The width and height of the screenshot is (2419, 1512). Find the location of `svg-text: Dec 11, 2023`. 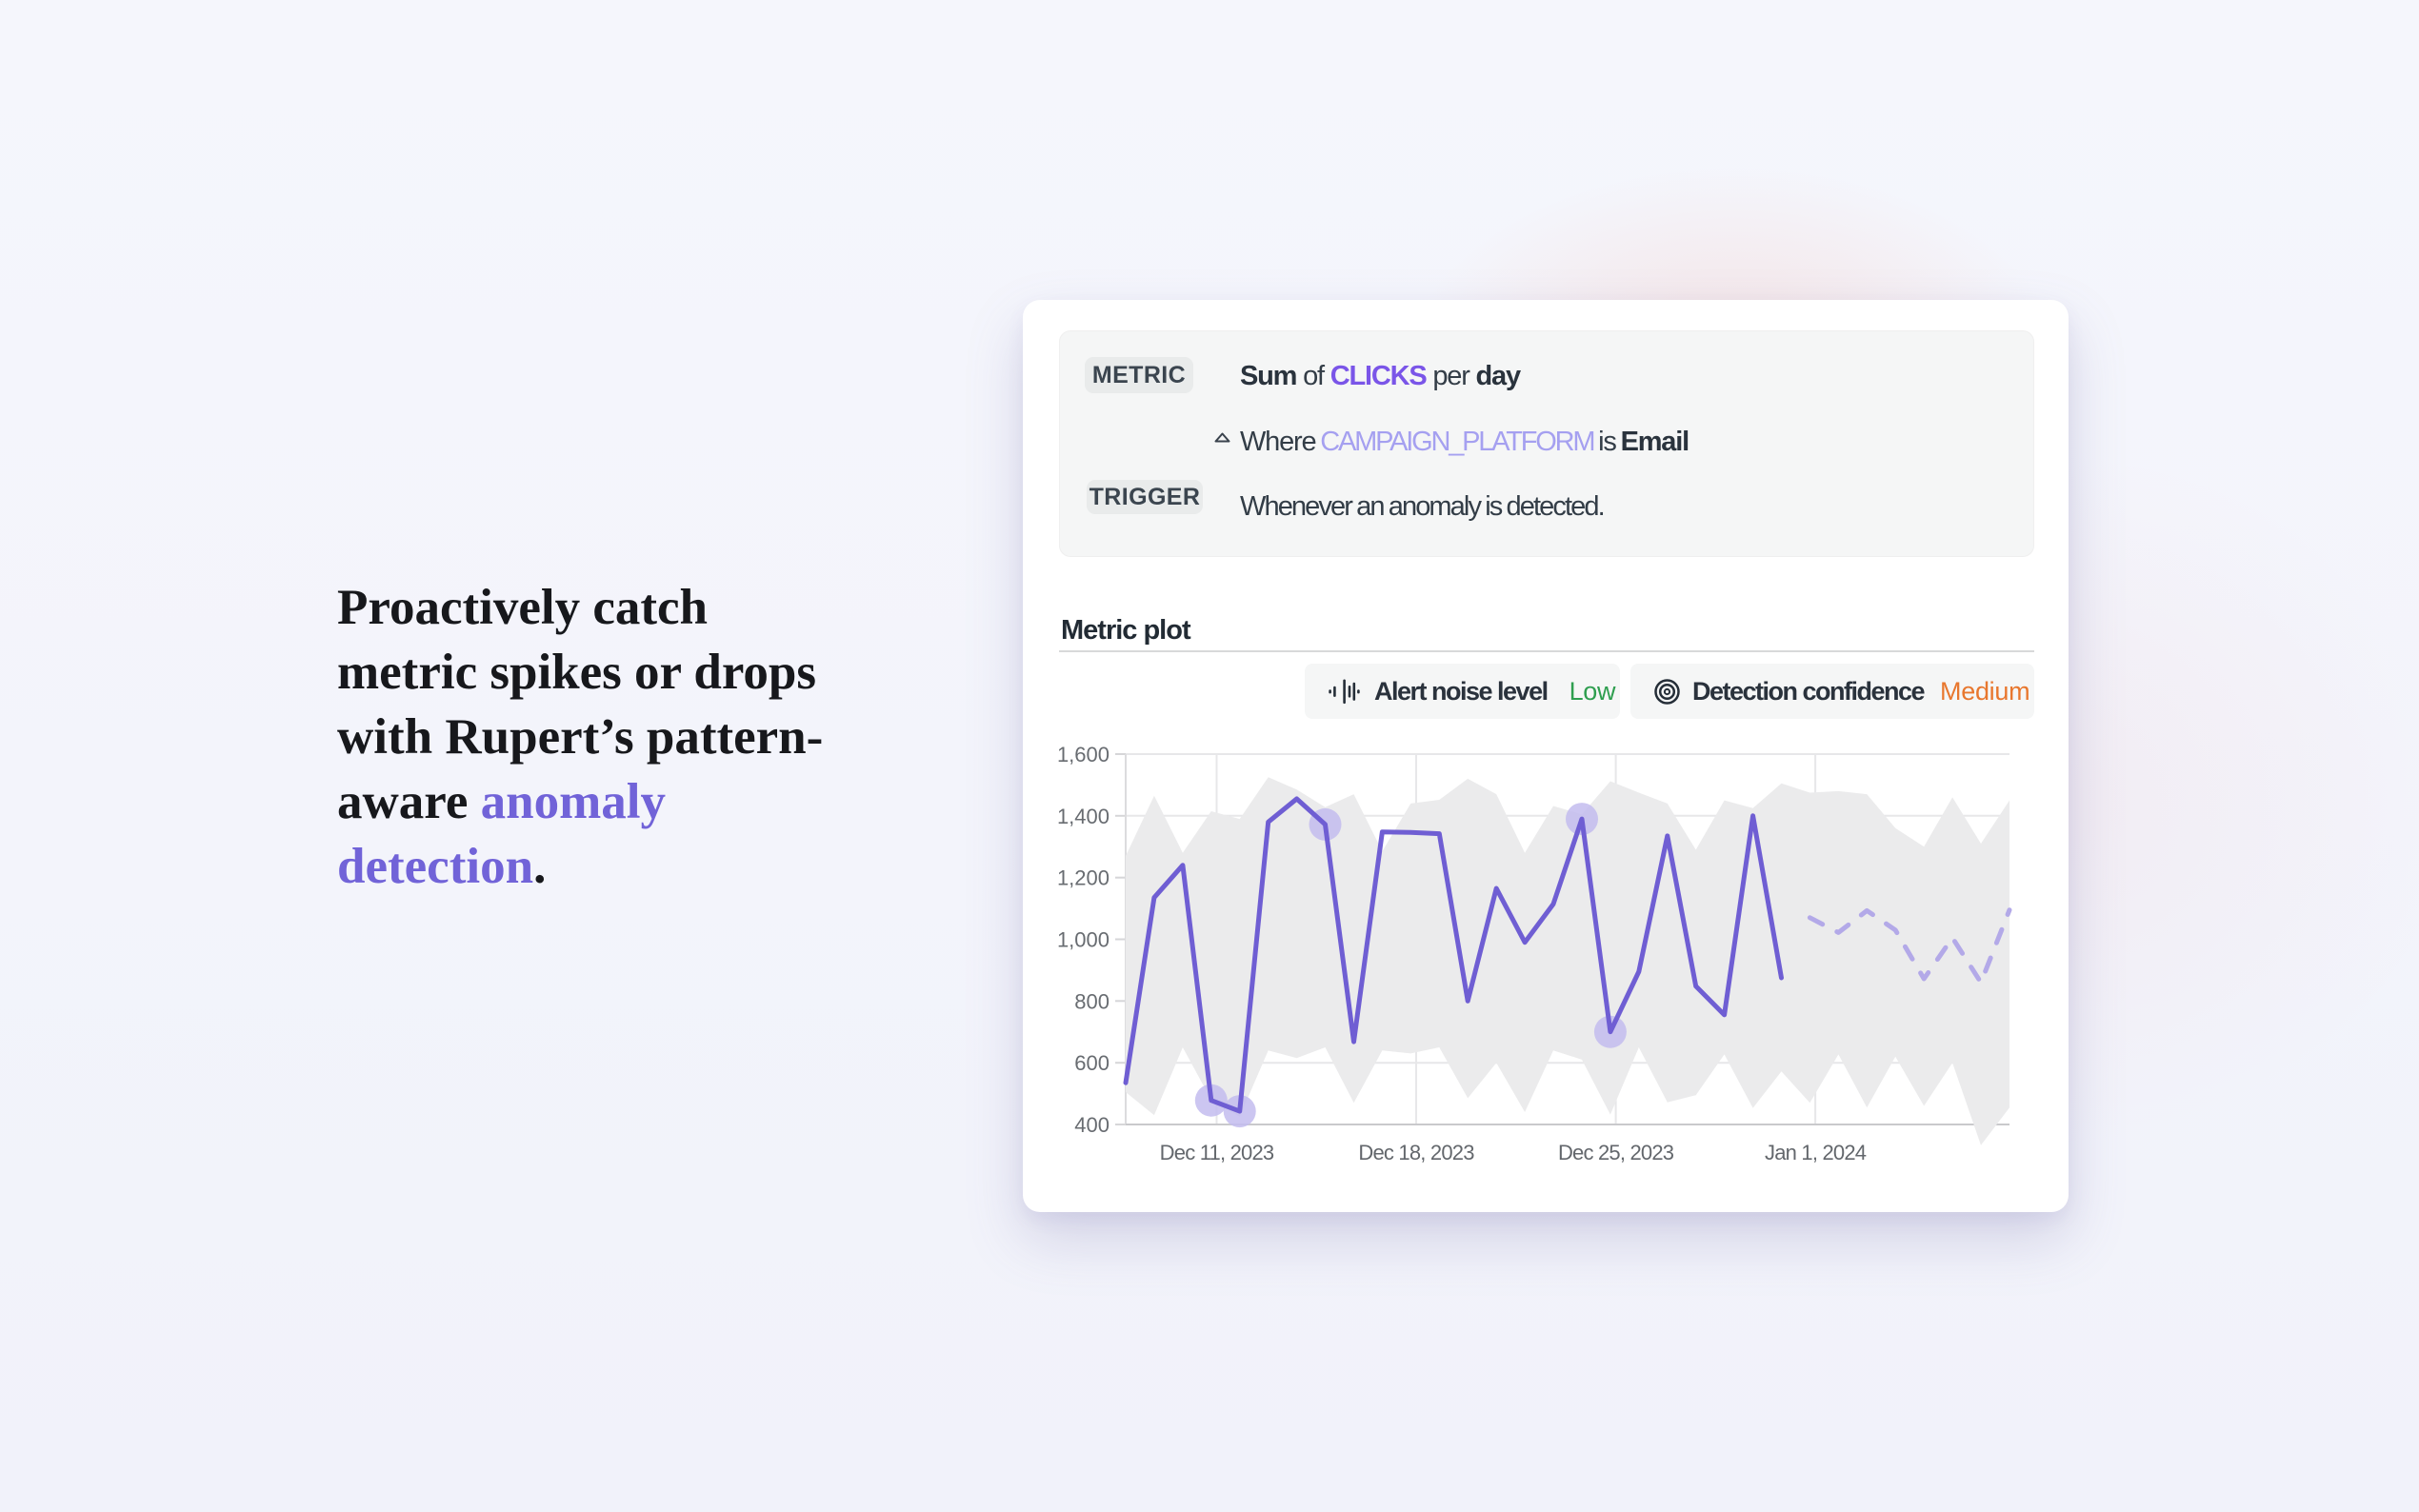

svg-text: Dec 11, 2023 is located at coordinates (1217, 1152).